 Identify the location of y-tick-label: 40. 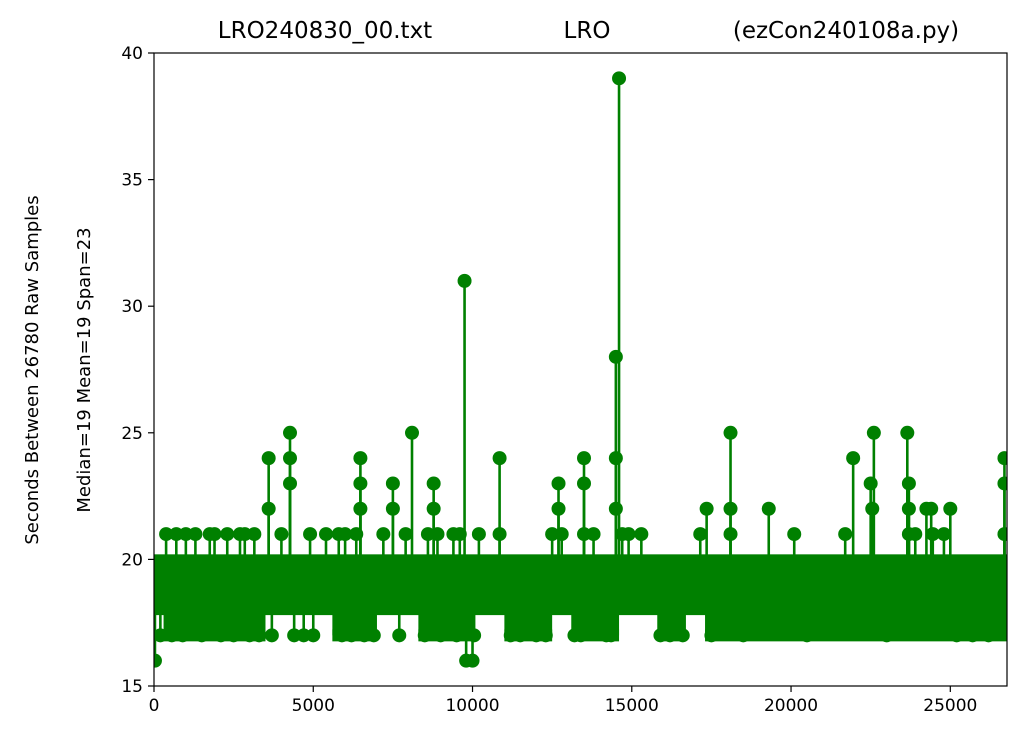
(132, 54).